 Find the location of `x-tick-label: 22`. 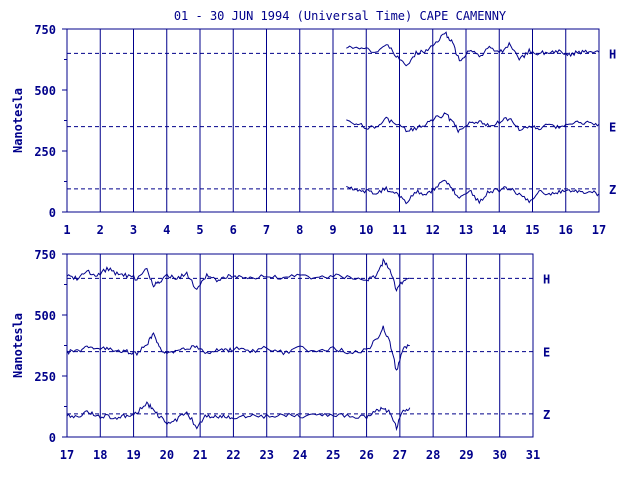

x-tick-label: 22 is located at coordinates (233, 455).